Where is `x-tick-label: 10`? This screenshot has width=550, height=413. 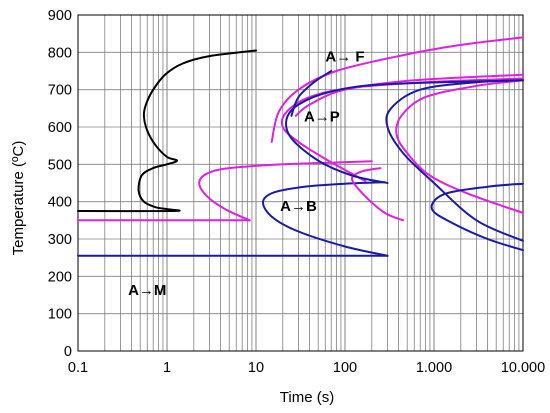 x-tick-label: 10 is located at coordinates (256, 368).